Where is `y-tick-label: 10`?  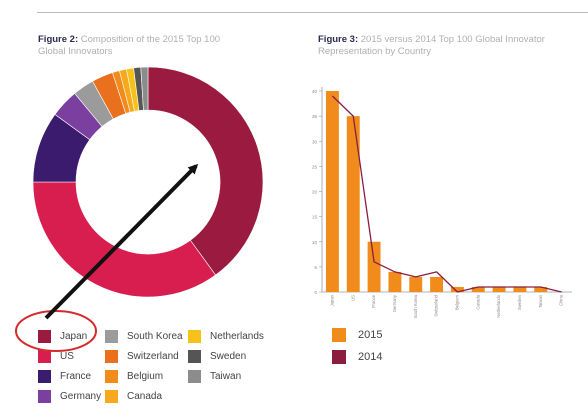
y-tick-label: 10 is located at coordinates (315, 242).